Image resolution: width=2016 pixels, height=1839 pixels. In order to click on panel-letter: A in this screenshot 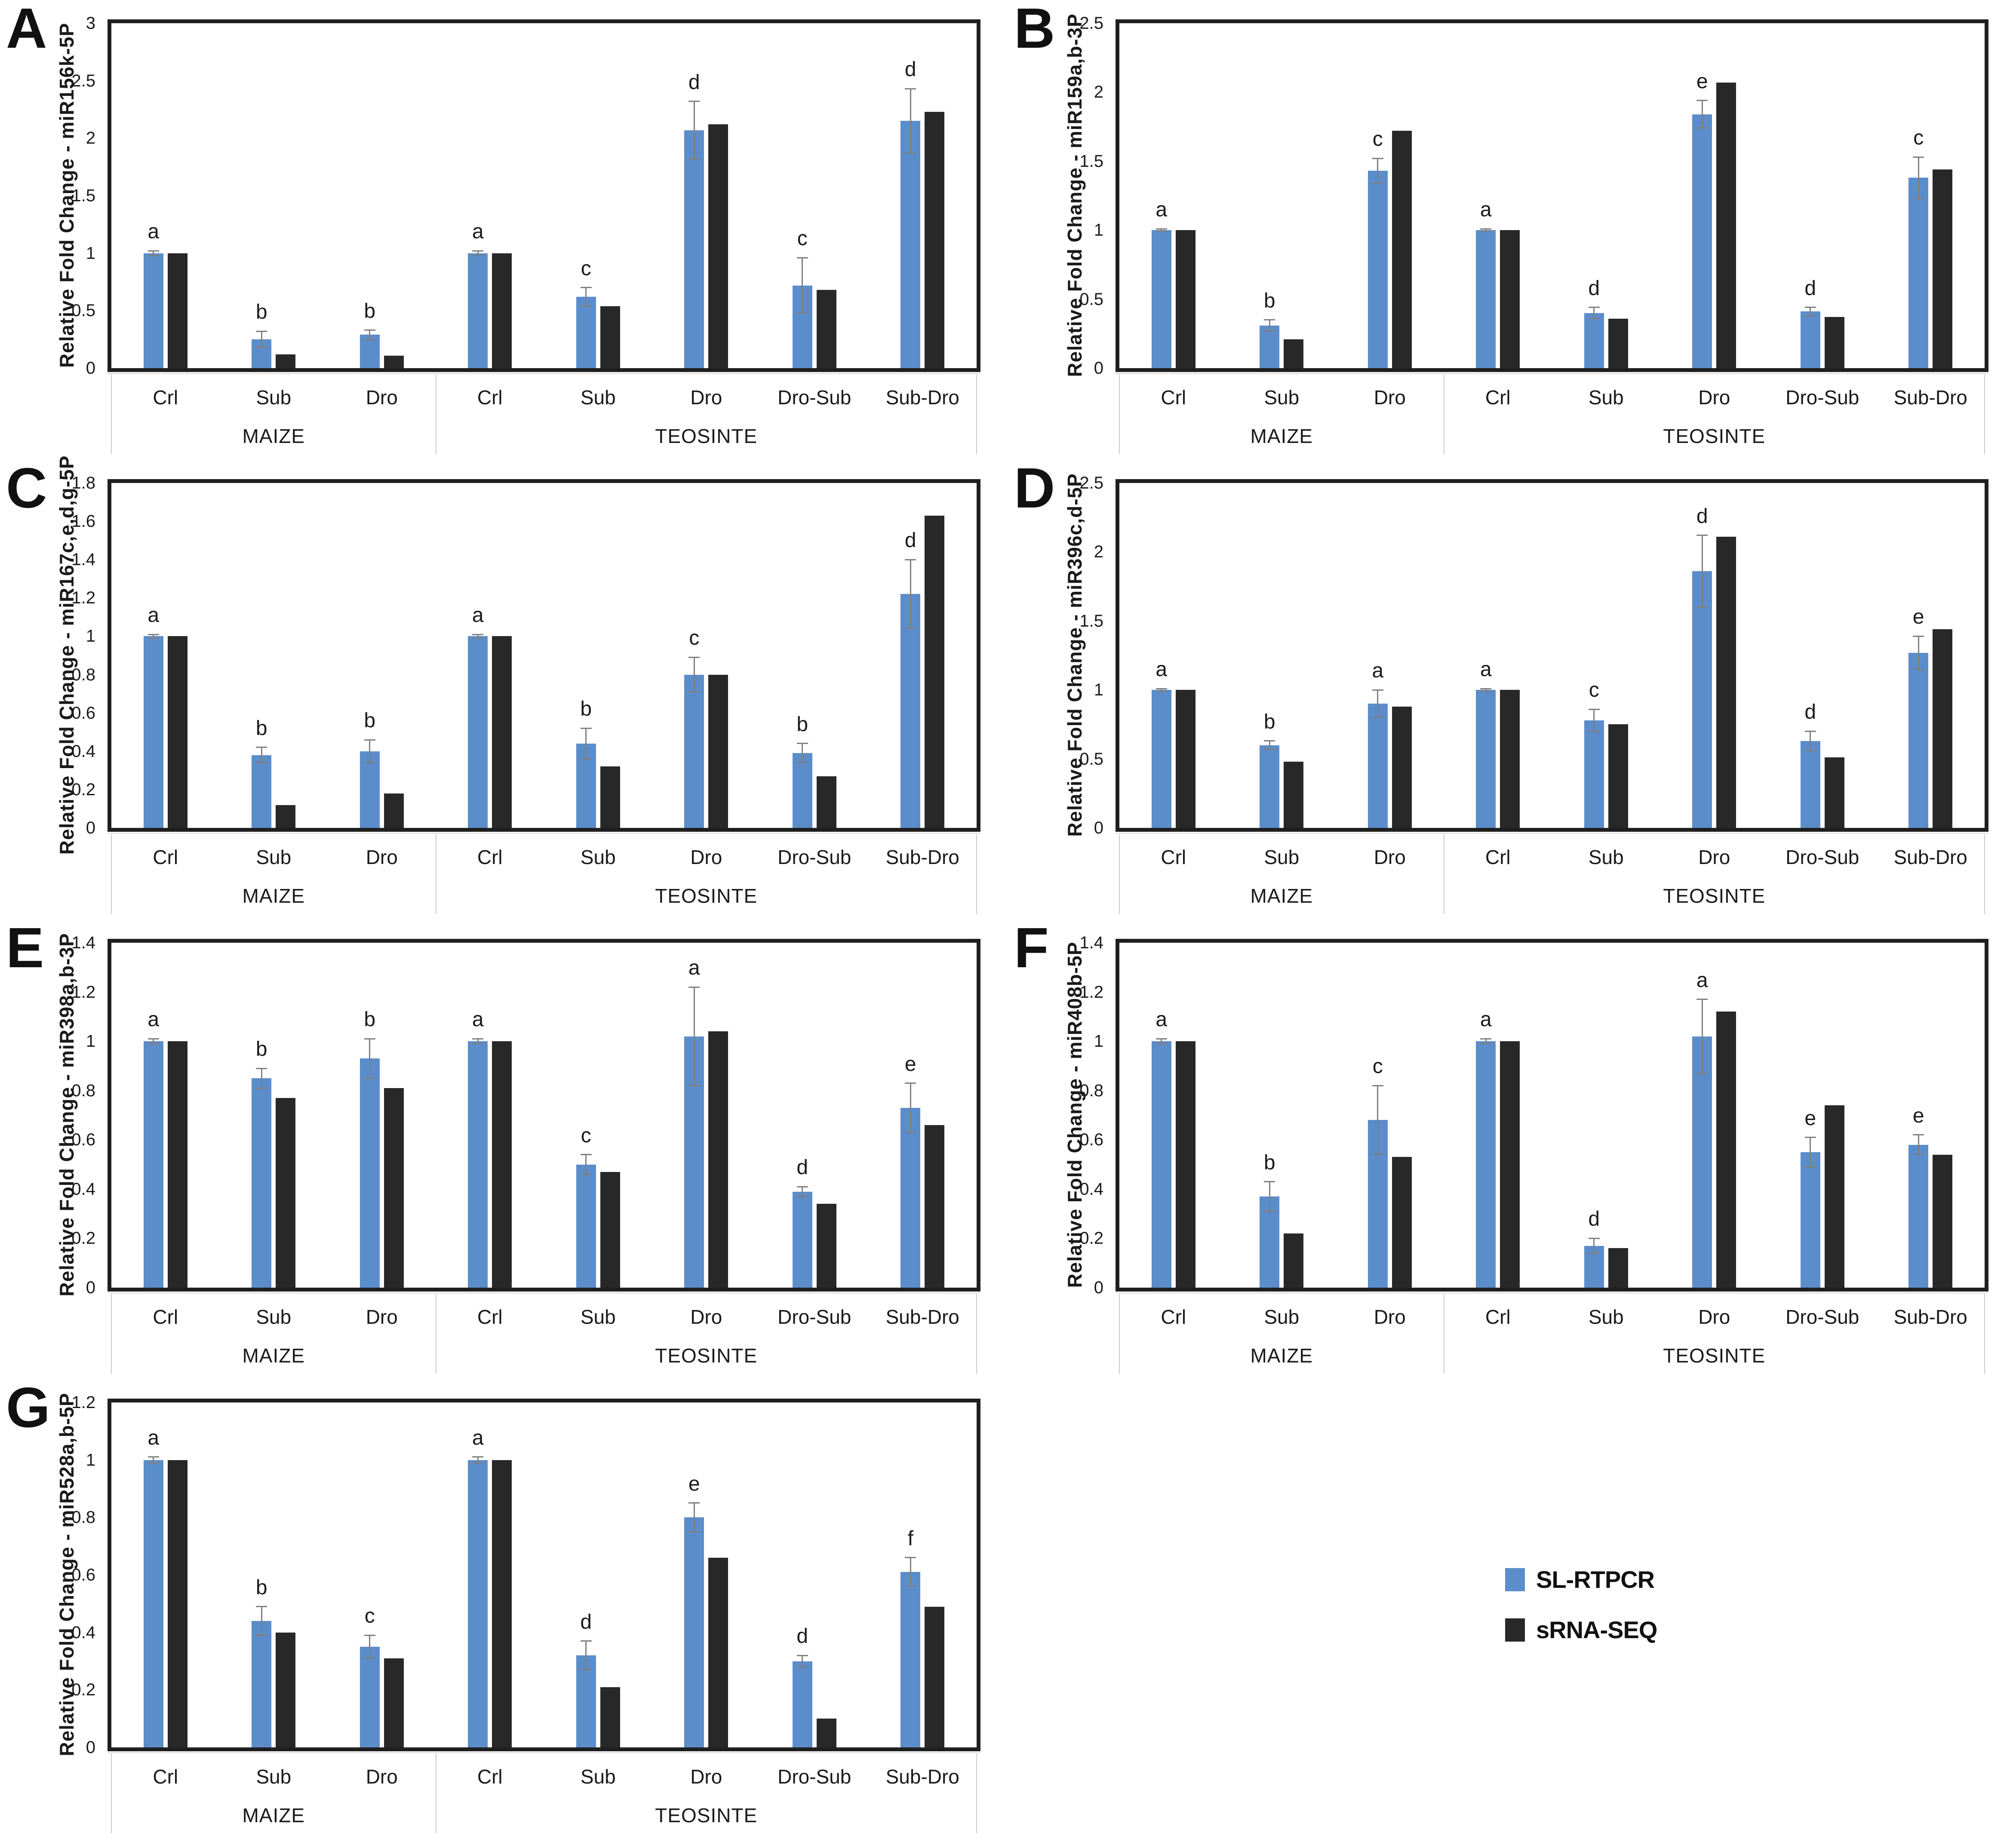, I will do `click(27, 30)`.